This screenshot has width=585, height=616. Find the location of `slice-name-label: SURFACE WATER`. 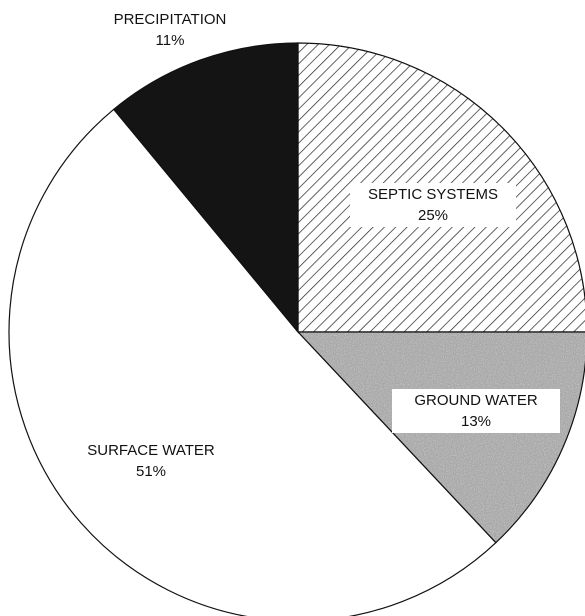

slice-name-label: SURFACE WATER is located at coordinates (151, 450).